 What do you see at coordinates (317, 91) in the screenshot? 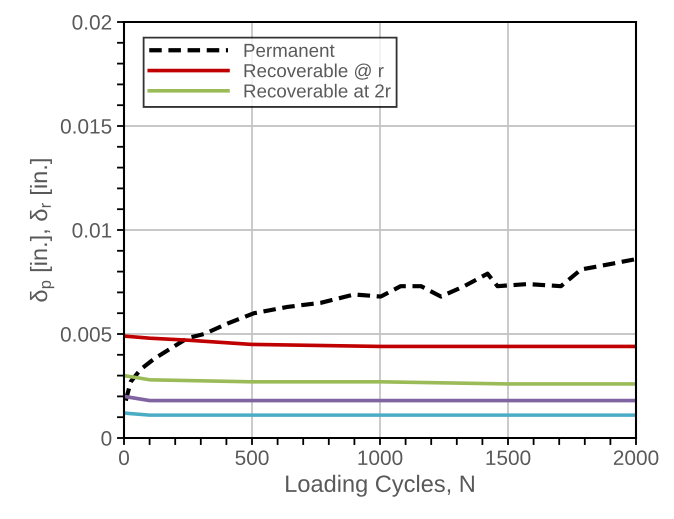
I see `legend-label: Recoverable at 2r` at bounding box center [317, 91].